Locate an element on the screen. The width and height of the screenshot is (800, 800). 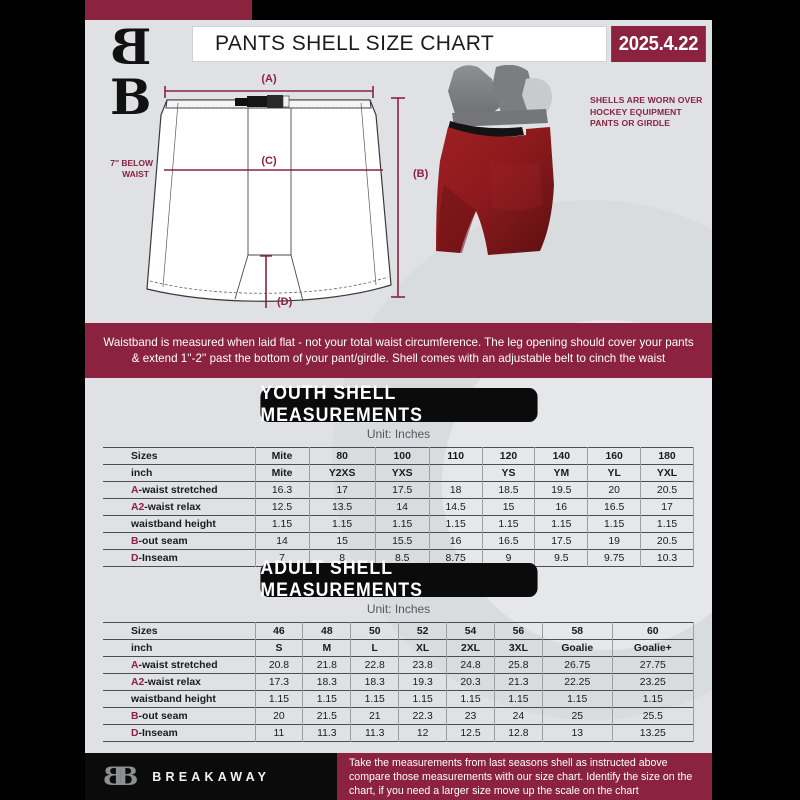
table-cell: 2XL is located at coordinates (470, 648).